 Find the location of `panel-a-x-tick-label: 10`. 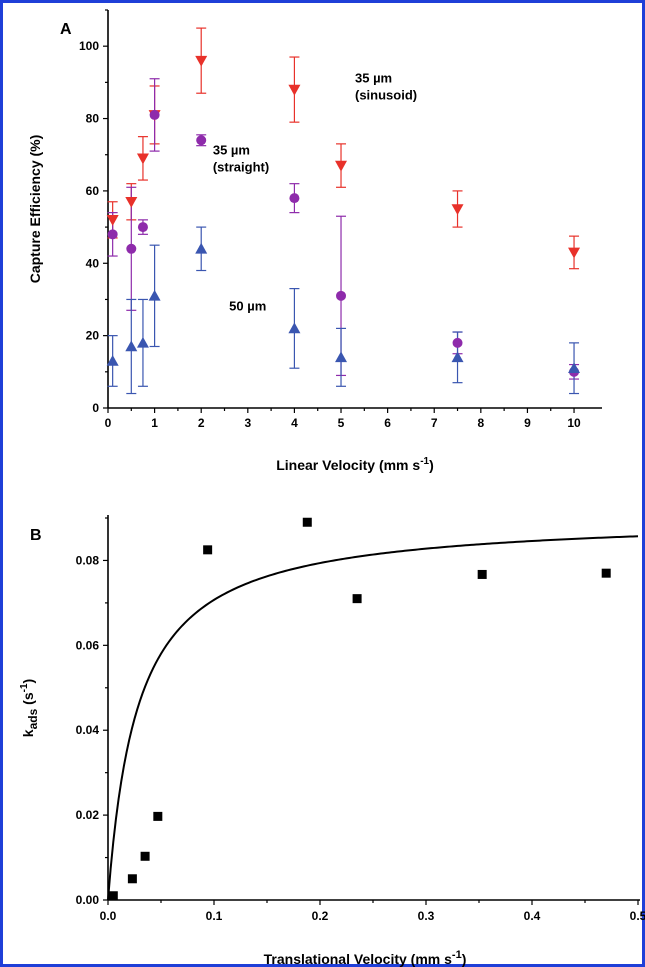

panel-a-x-tick-label: 10 is located at coordinates (574, 423).